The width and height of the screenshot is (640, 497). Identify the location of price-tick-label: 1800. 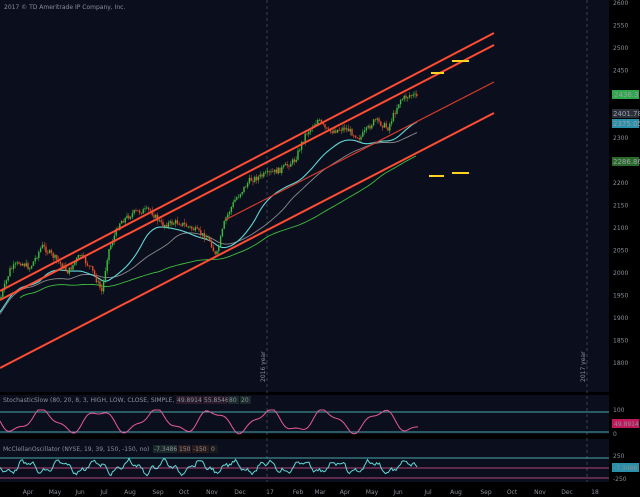
(620, 363).